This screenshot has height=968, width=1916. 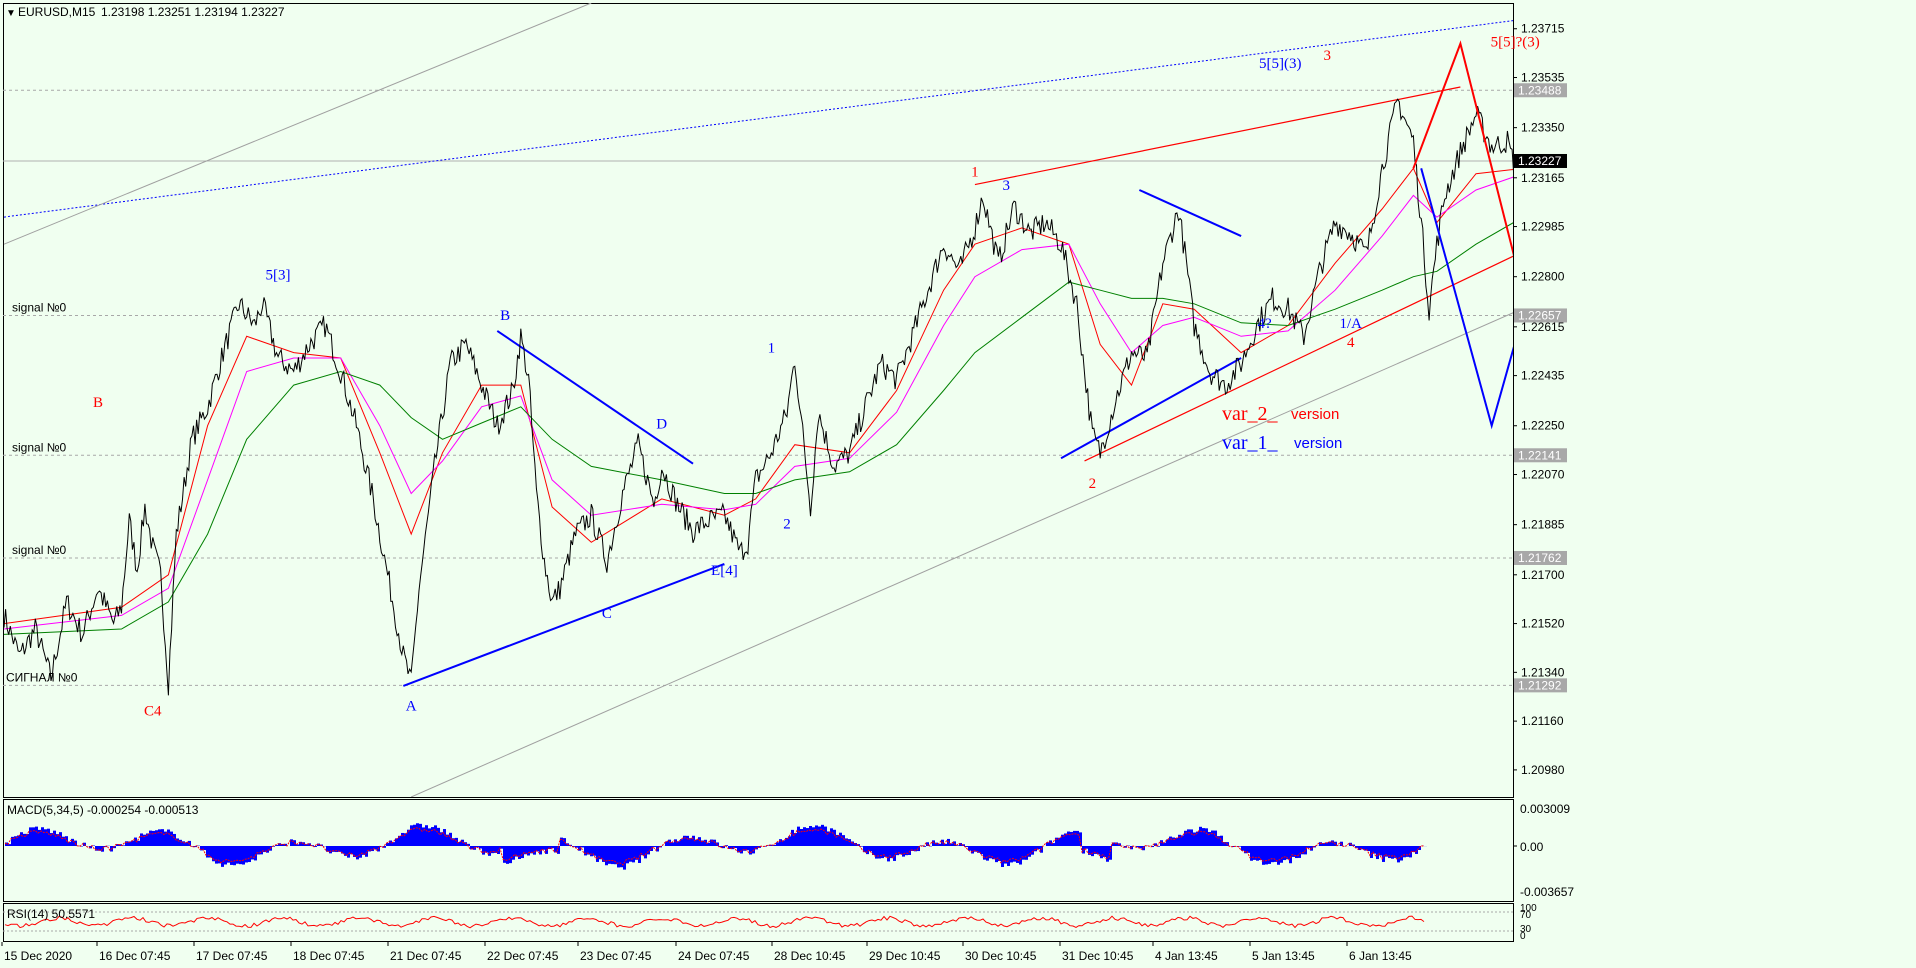 What do you see at coordinates (232, 956) in the screenshot?
I see `x-tick-label: 17 Dec 07:45` at bounding box center [232, 956].